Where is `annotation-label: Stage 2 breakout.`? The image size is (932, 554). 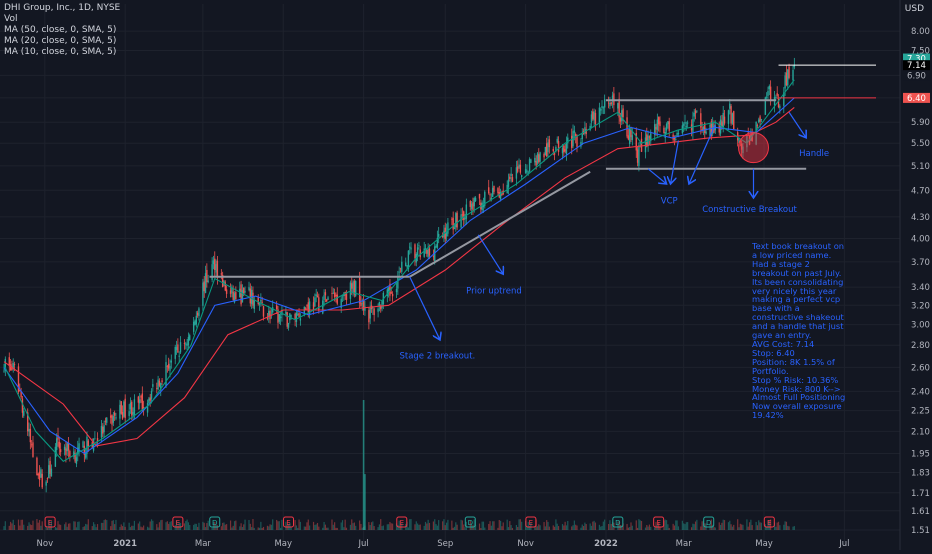 annotation-label: Stage 2 breakout. is located at coordinates (437, 356).